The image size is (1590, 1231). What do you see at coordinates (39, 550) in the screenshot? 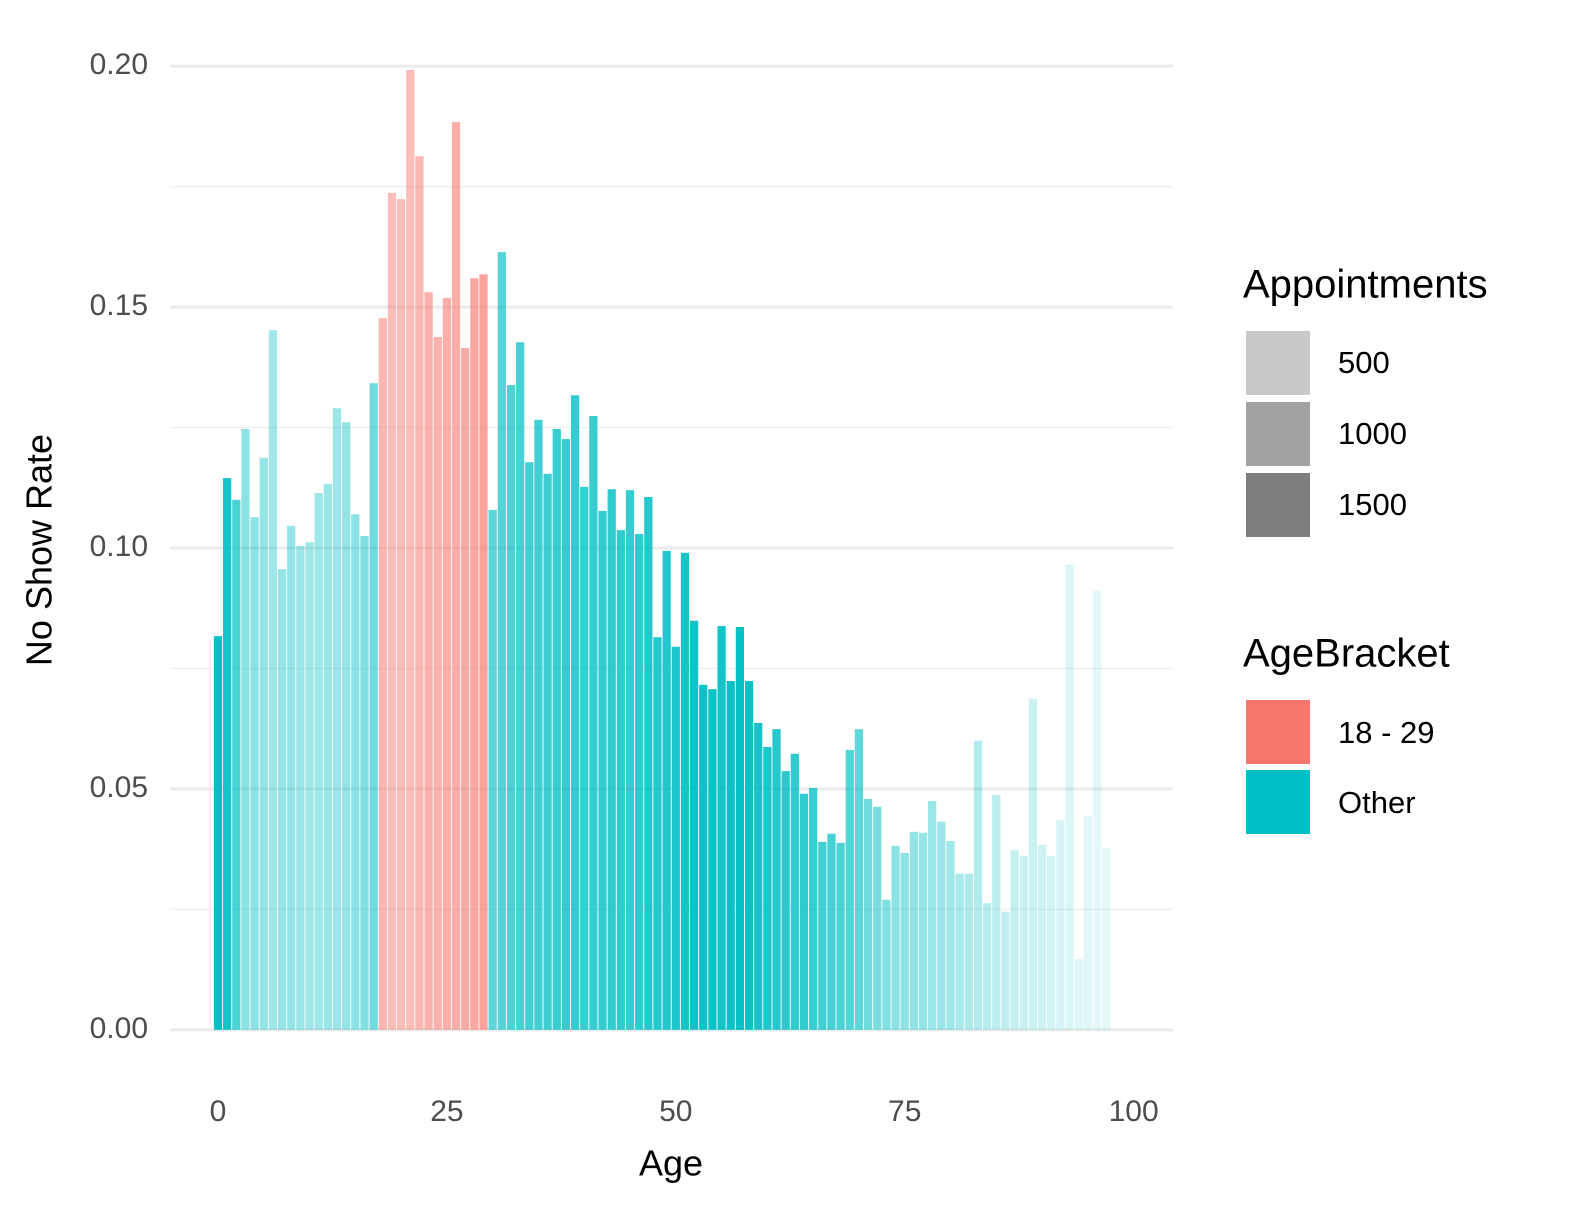
I see `y-axis-title: No Show Rate` at bounding box center [39, 550].